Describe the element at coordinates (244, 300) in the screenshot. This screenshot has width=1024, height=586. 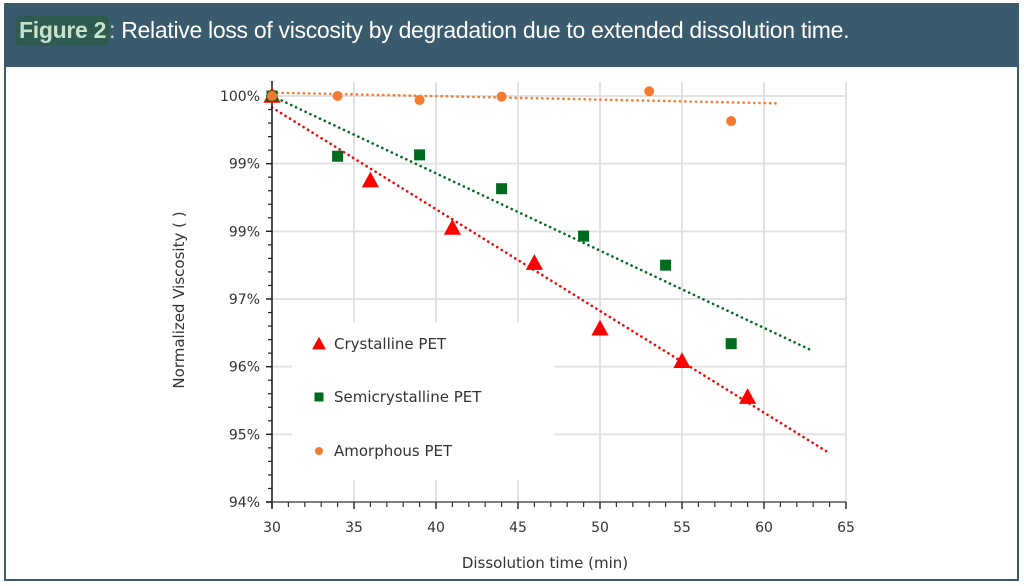
I see `y-tick-label: 97%` at that location.